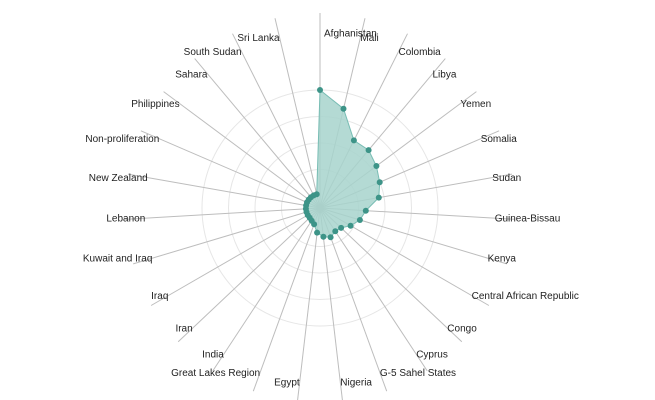  I want to click on label-13: Nigeria, so click(356, 382).